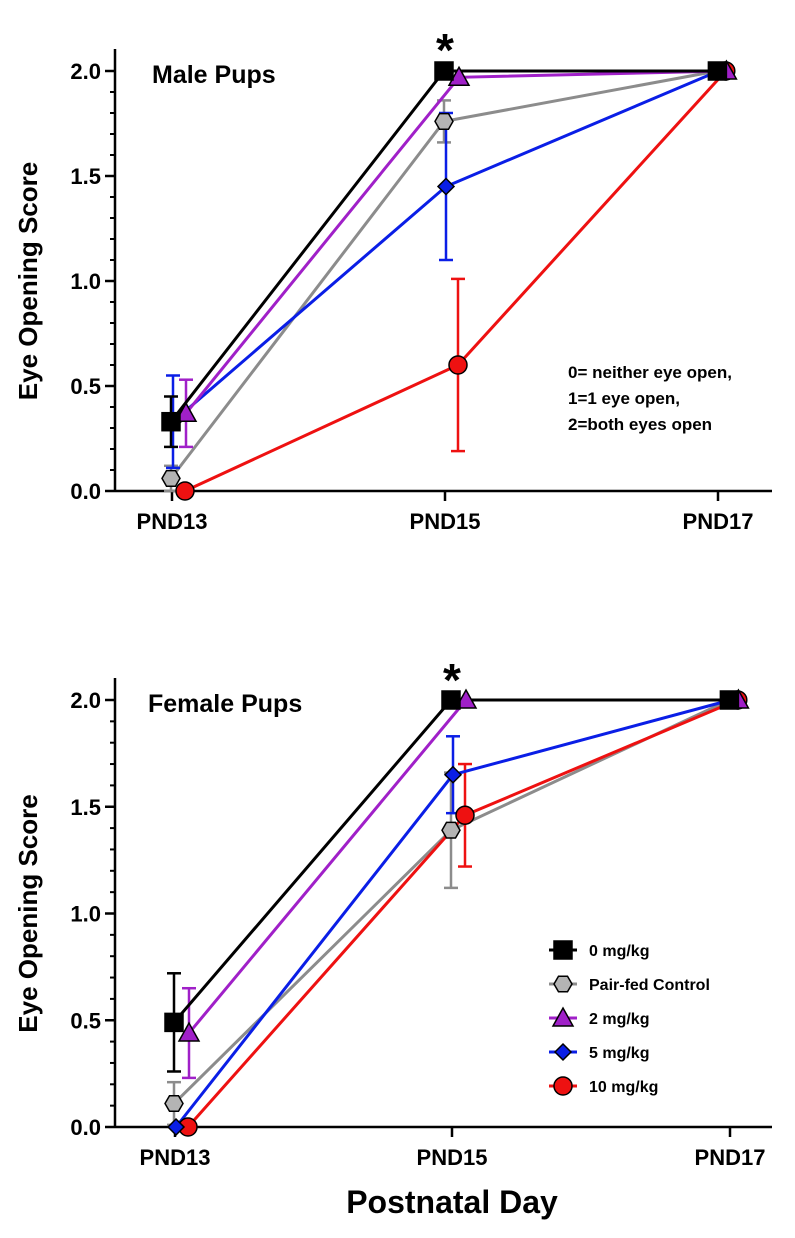 The image size is (795, 1238). Describe the element at coordinates (619, 1019) in the screenshot. I see `legend-label-2-mg-kg: 2 mg/kg` at that location.